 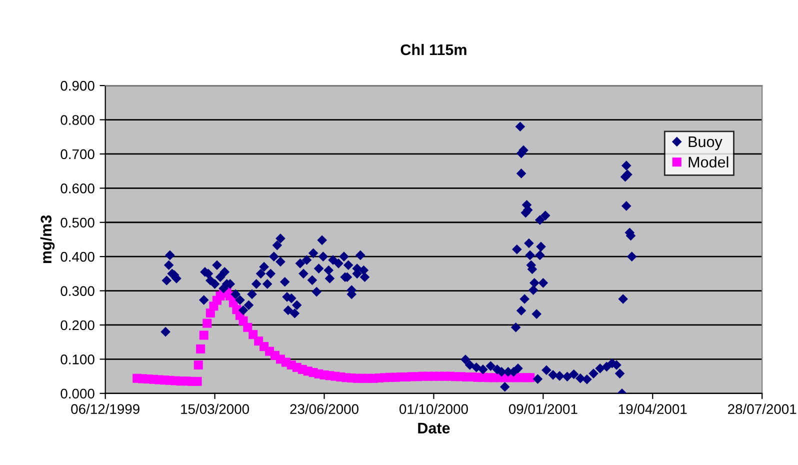 What do you see at coordinates (77, 154) in the screenshot?
I see `y-tick-label: 0.700` at bounding box center [77, 154].